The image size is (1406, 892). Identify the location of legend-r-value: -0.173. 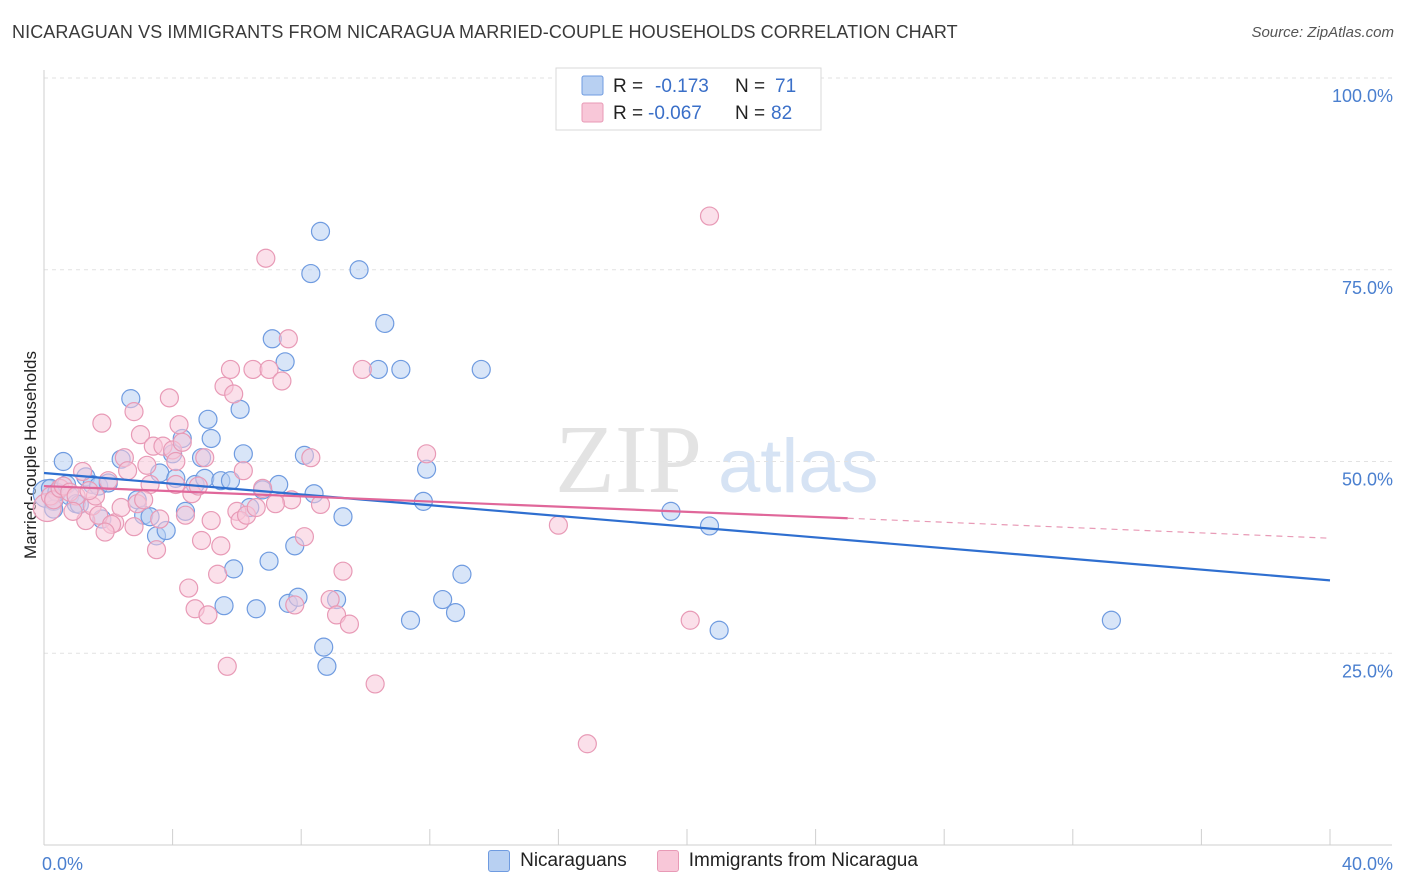
(682, 86).